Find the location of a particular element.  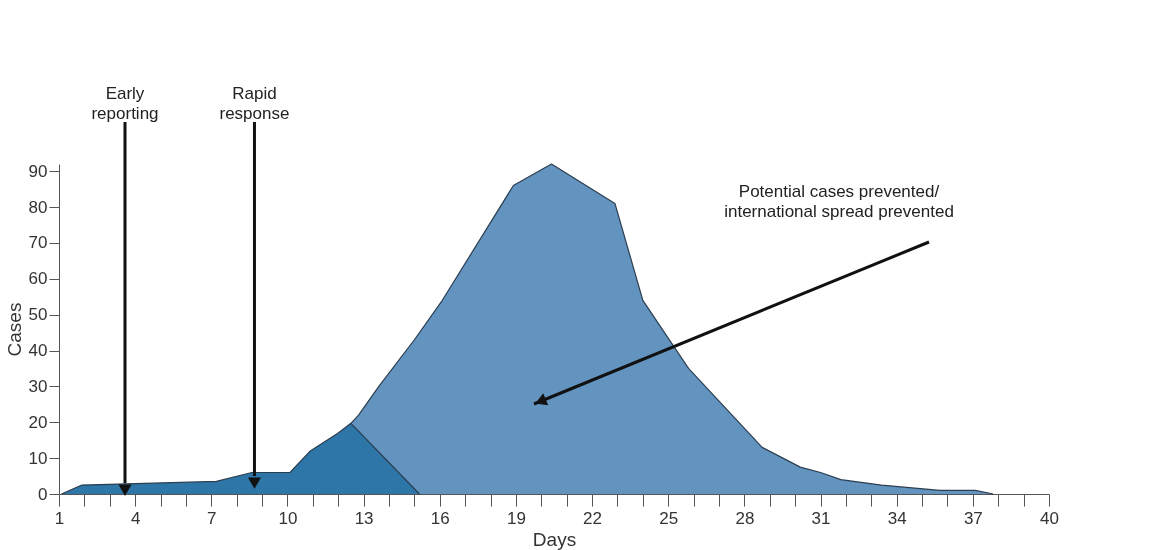

x-tick-label: 7 is located at coordinates (212, 518).